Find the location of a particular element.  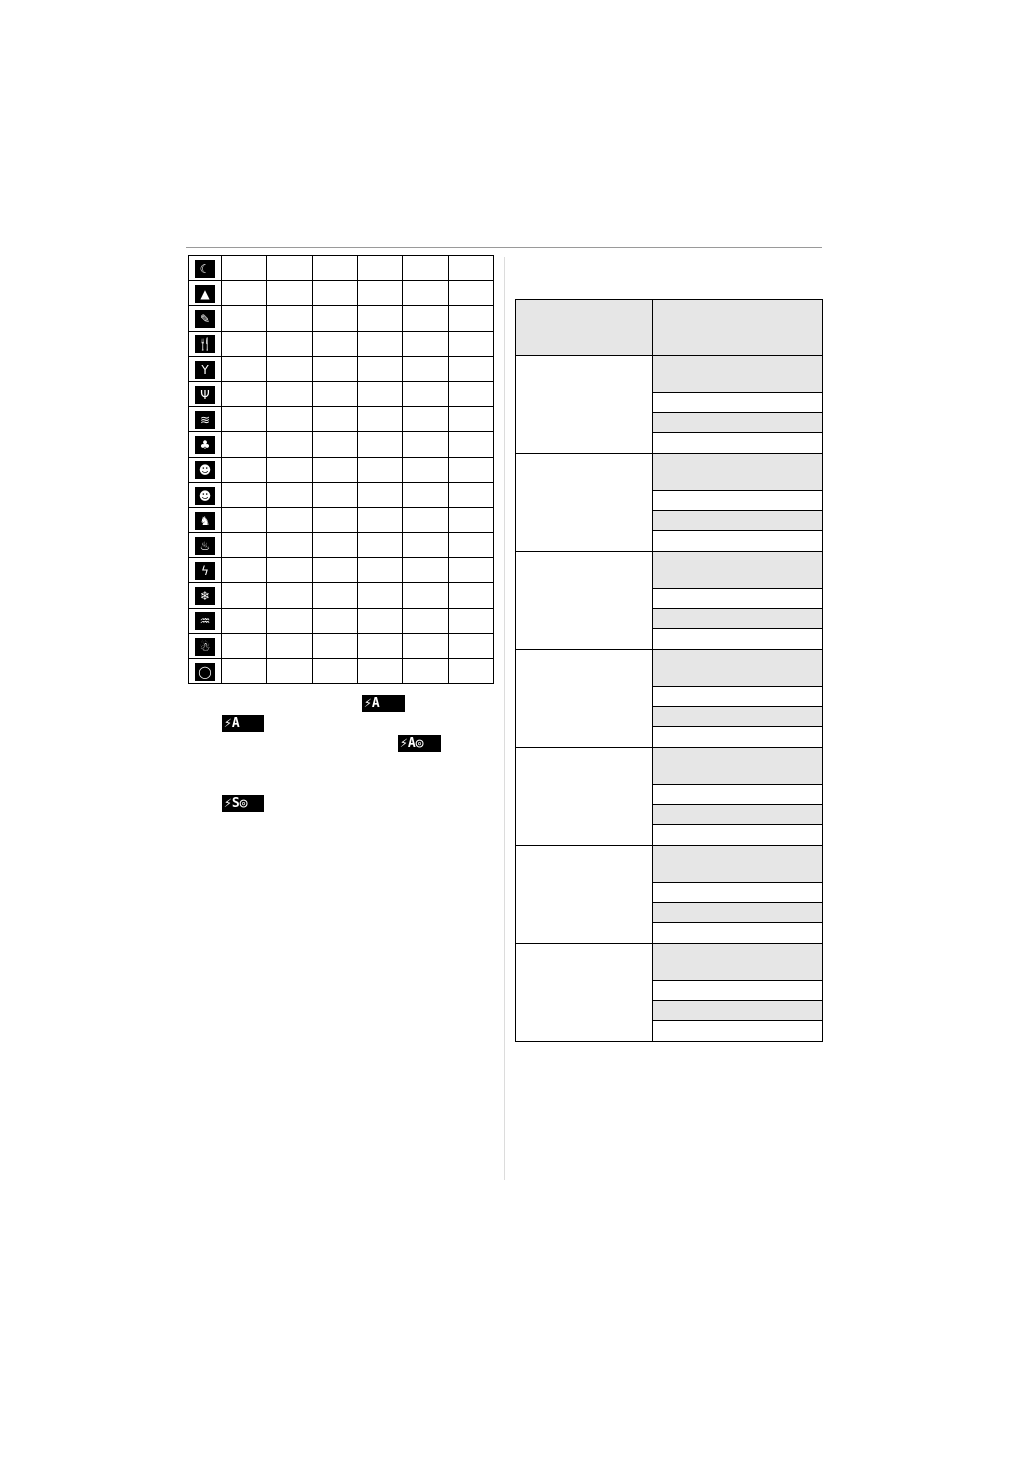

table-row: ♒ is located at coordinates (341, 620).